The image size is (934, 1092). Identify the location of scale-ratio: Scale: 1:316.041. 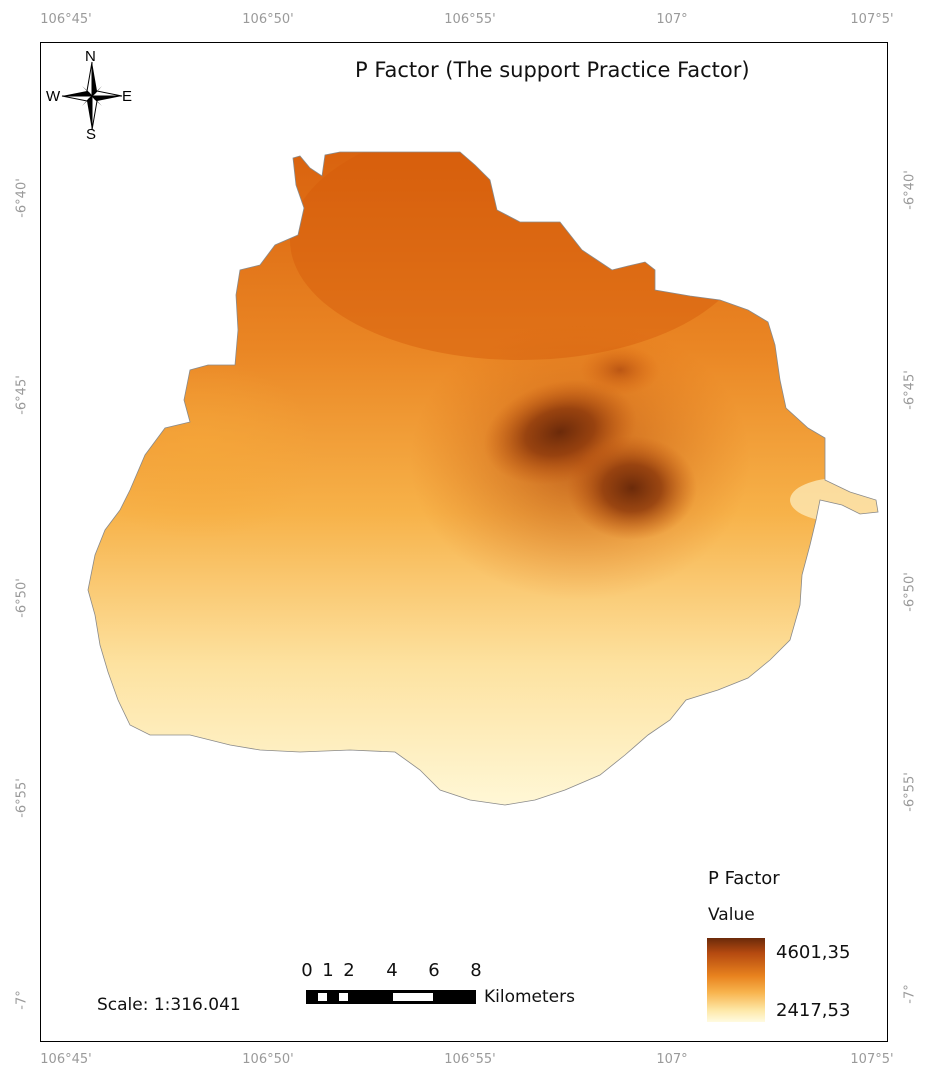
(169, 1005).